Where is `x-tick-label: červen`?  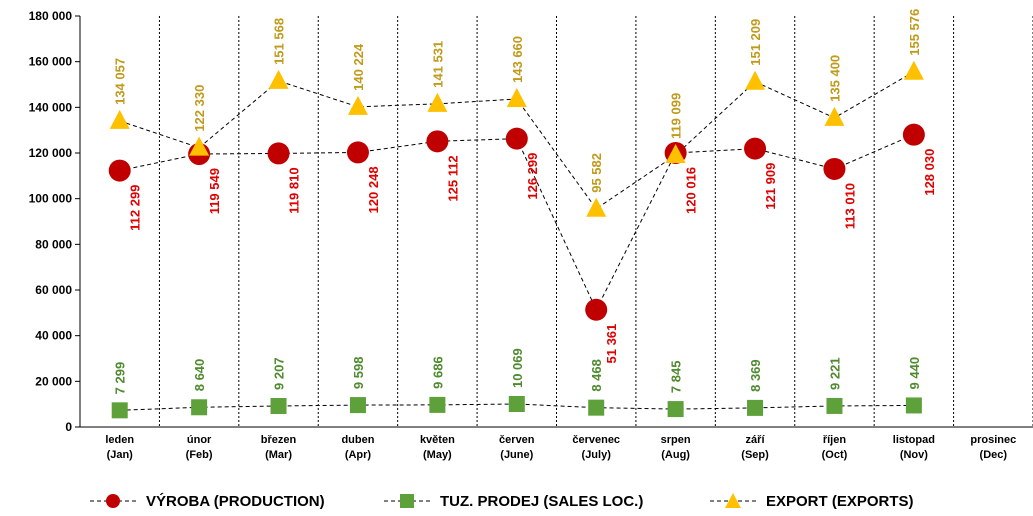 x-tick-label: červen is located at coordinates (517, 440).